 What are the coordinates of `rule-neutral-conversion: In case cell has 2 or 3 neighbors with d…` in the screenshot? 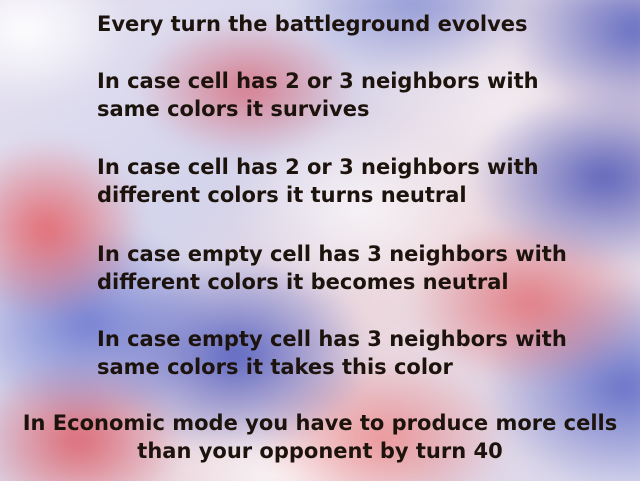 It's located at (318, 181).